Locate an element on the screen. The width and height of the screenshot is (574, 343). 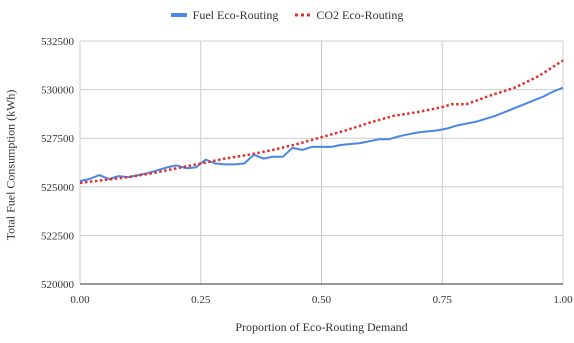
x-tick-label: 0.00 is located at coordinates (80, 300).